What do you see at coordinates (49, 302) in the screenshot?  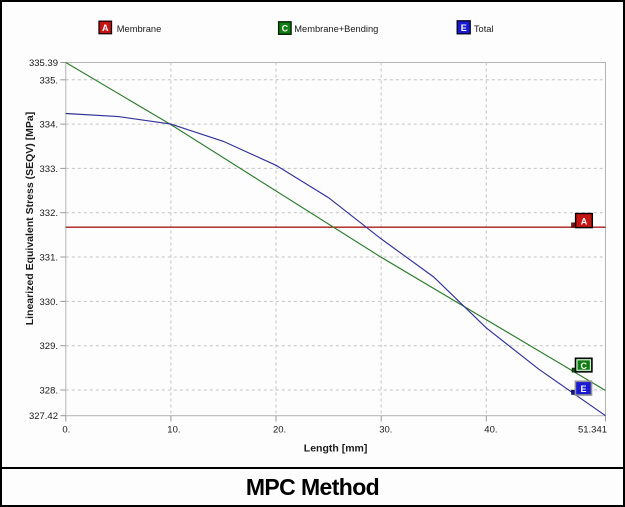 I see `svg-text: 330.` at bounding box center [49, 302].